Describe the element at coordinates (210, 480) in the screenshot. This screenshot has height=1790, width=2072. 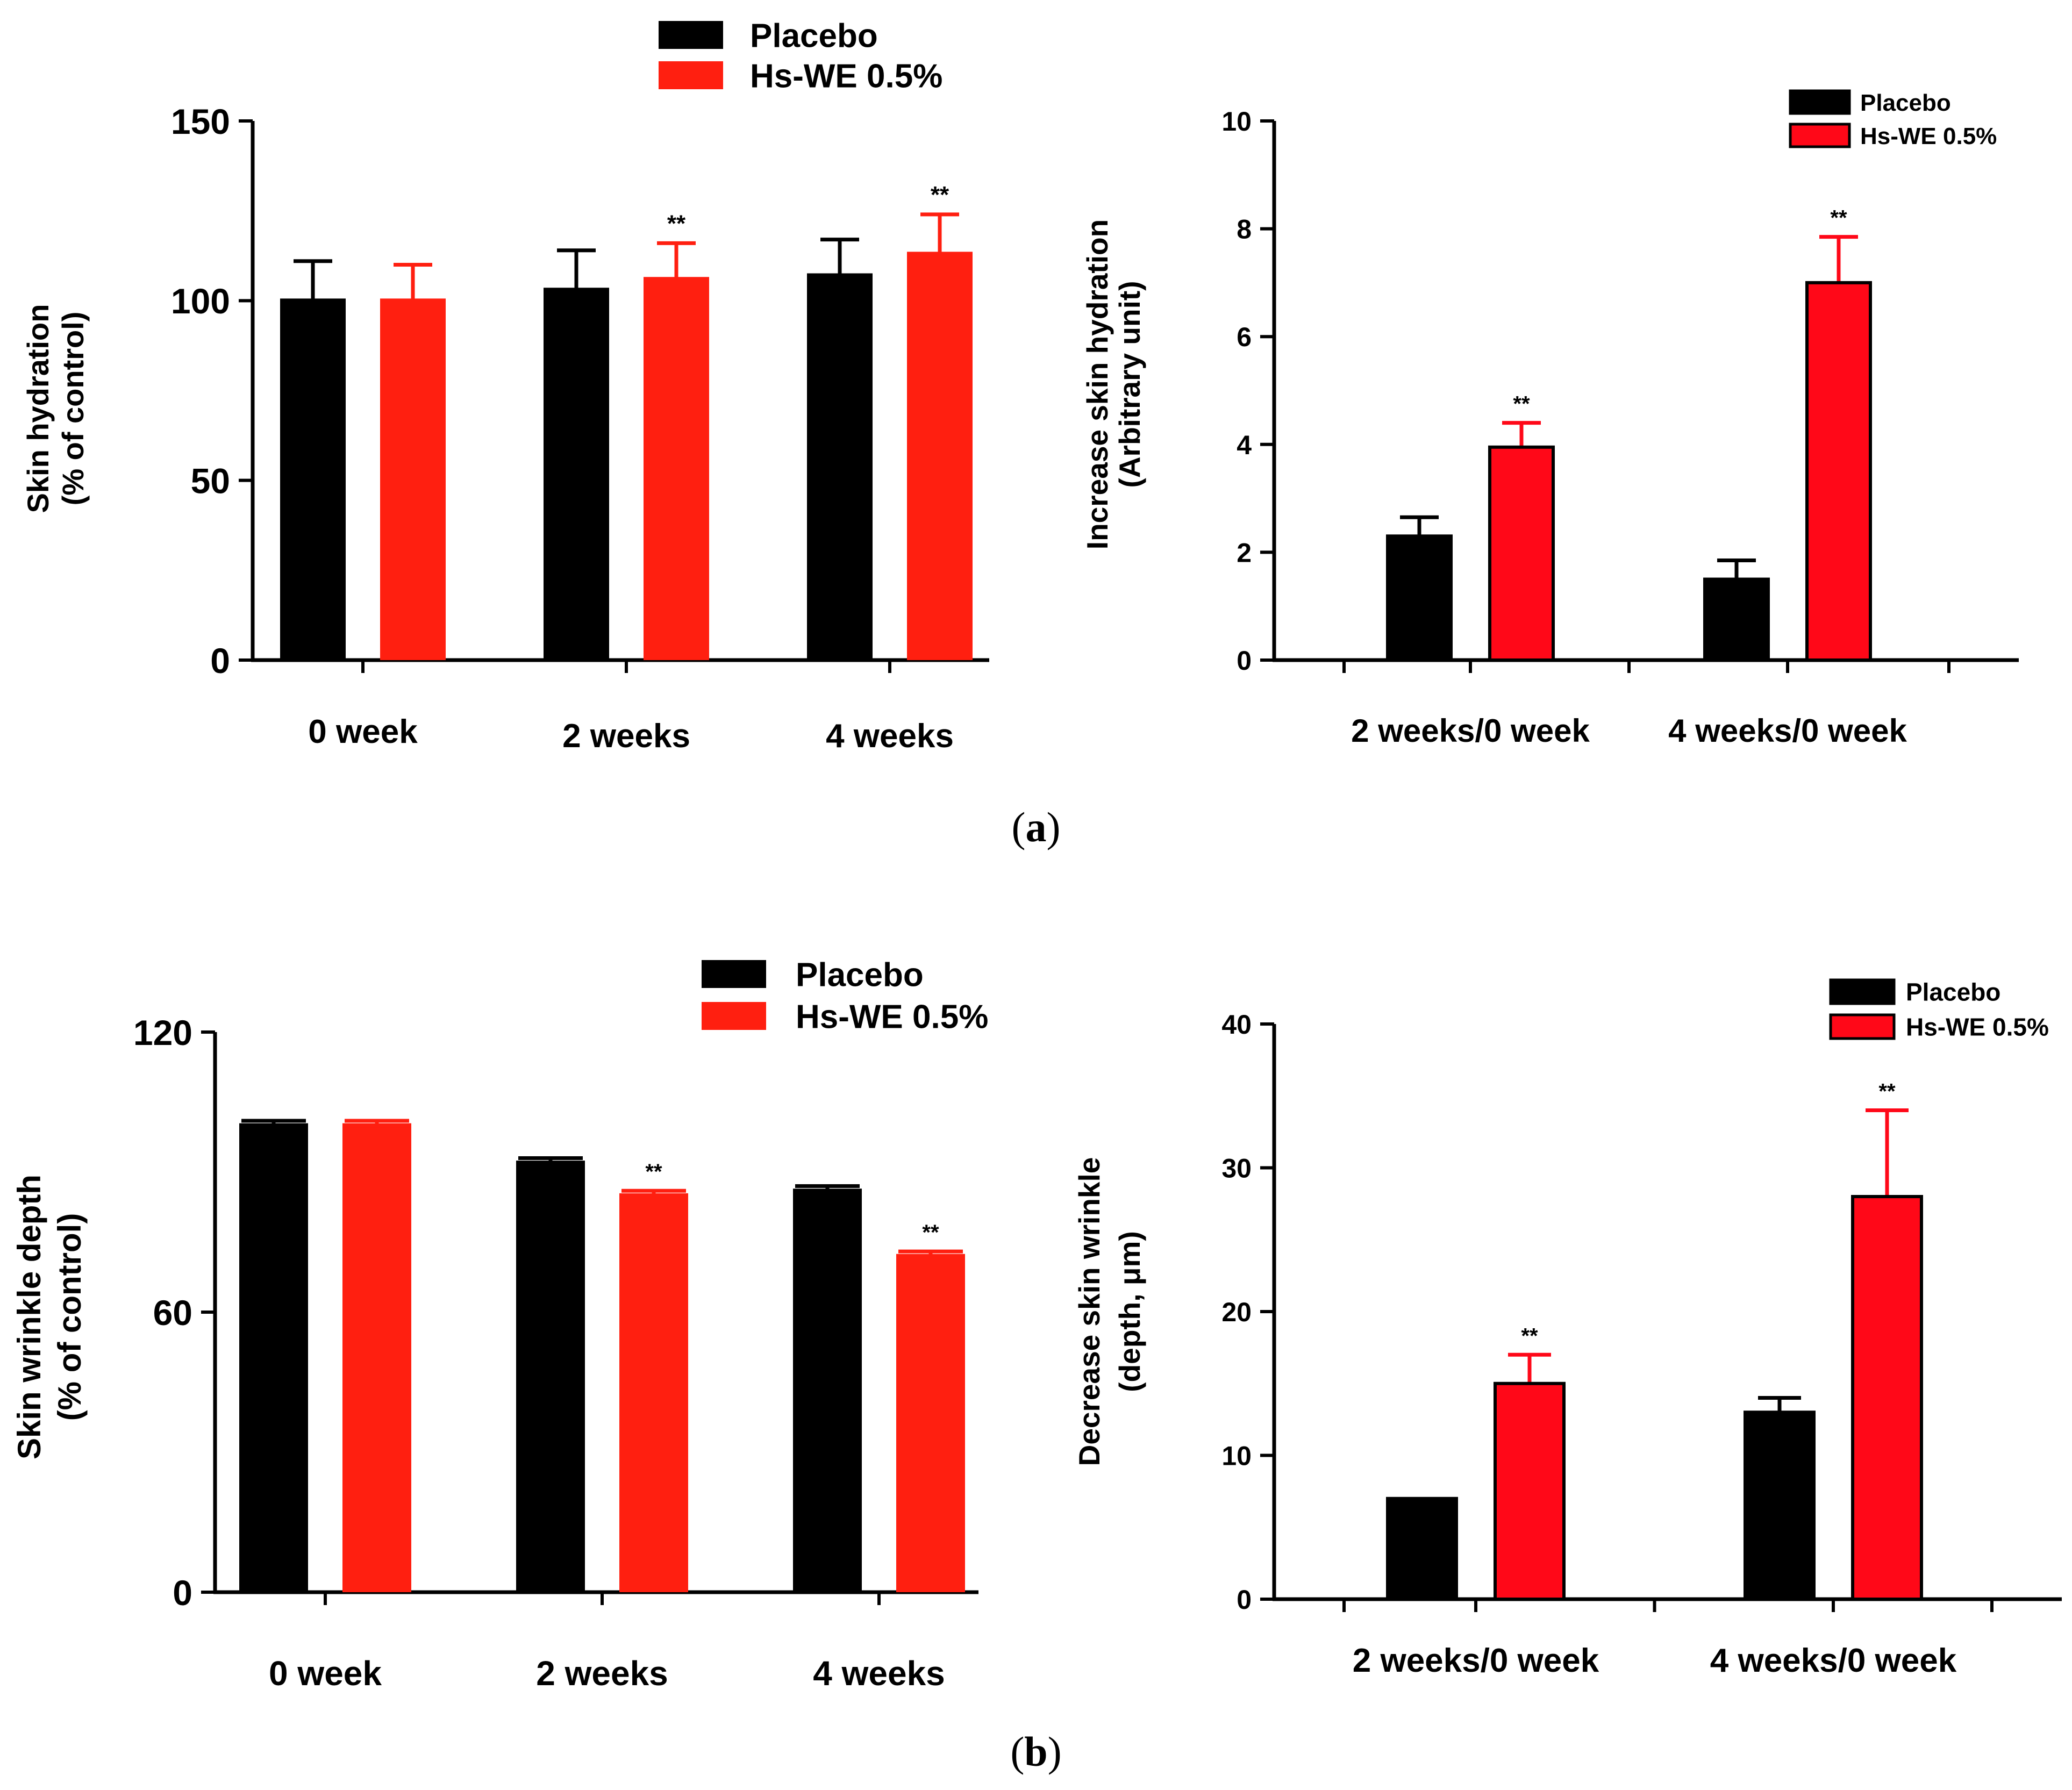
I see `y-tick-label: 50` at that location.